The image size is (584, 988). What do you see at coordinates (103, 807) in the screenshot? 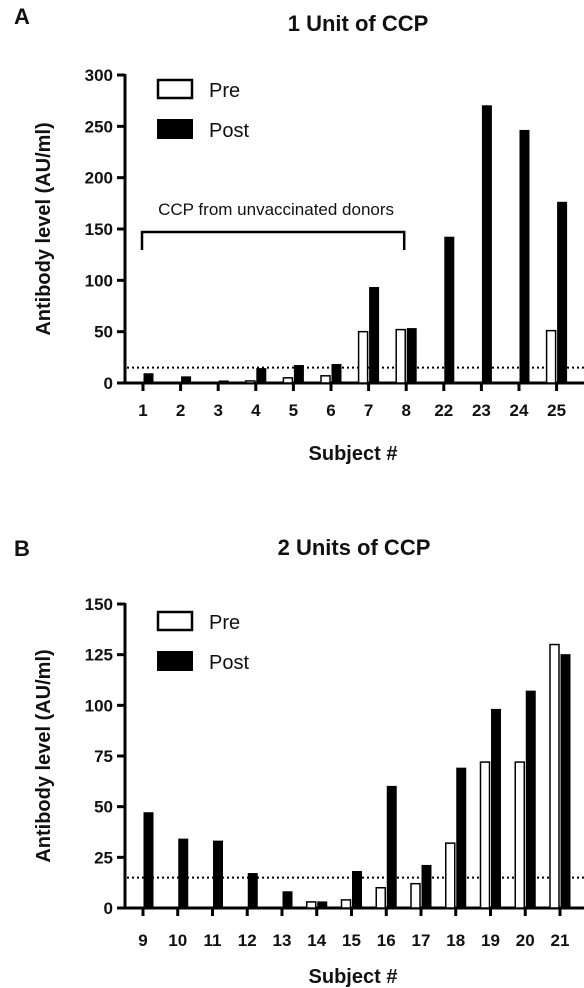
I see `panel-b-y-tick-label-50: 50` at bounding box center [103, 807].